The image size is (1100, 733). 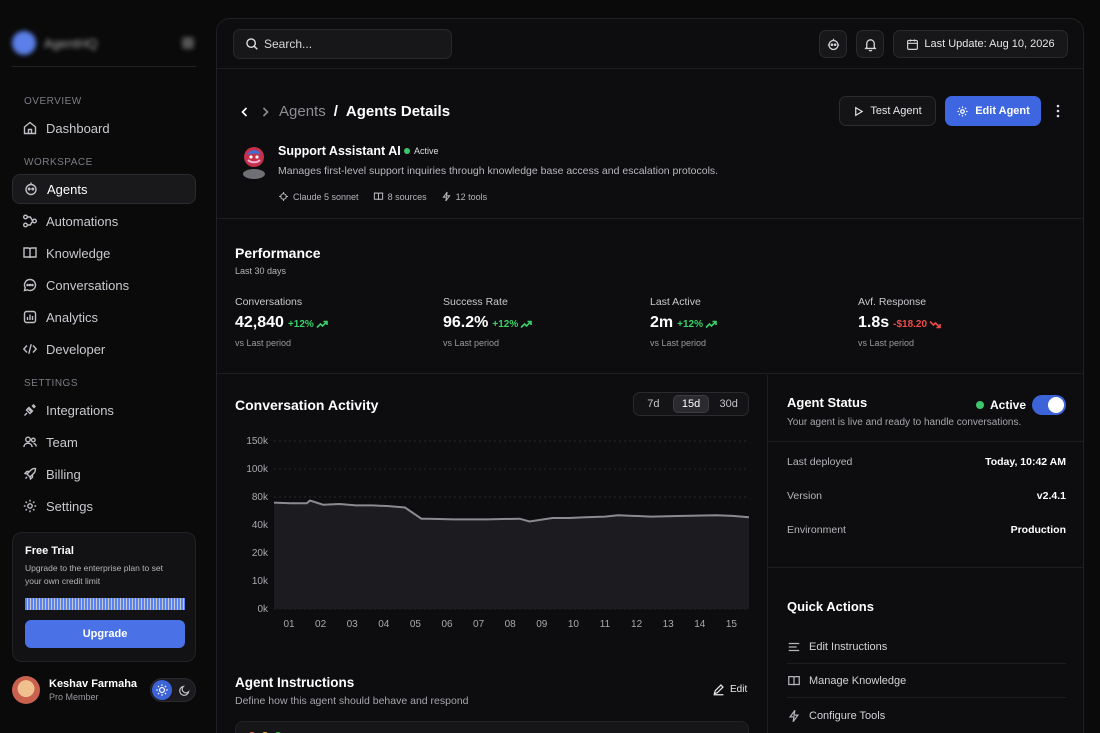 I want to click on status-value: Today, 10:42 AM, so click(x=1025, y=462).